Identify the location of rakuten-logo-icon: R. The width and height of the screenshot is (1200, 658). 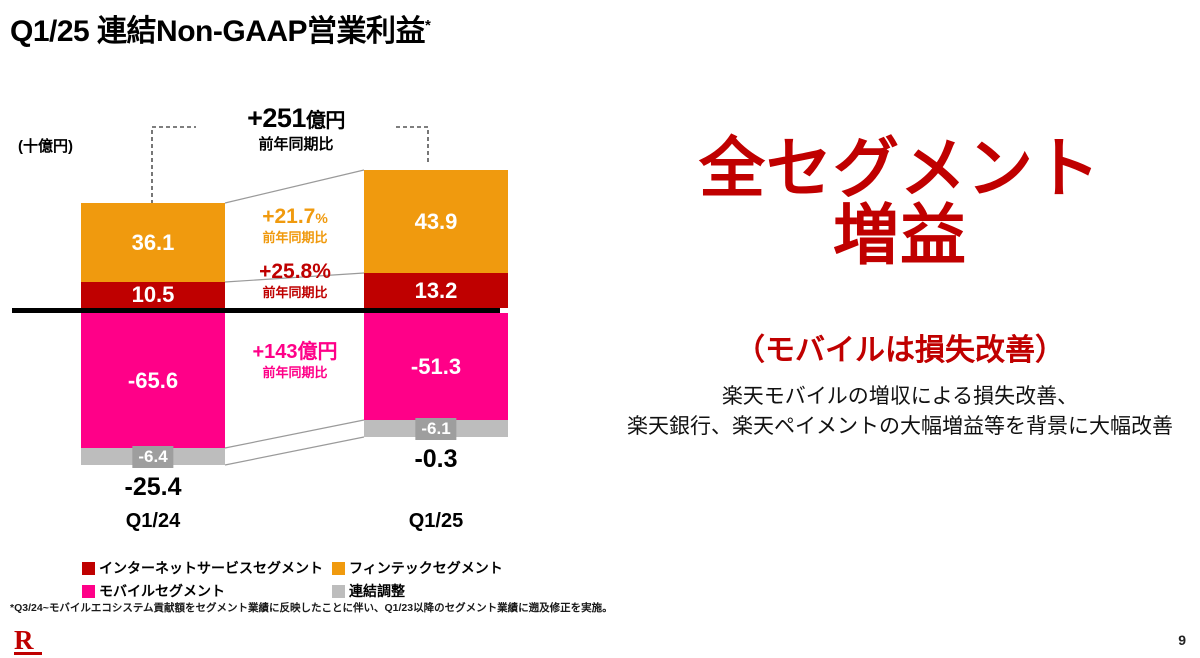
(28, 640).